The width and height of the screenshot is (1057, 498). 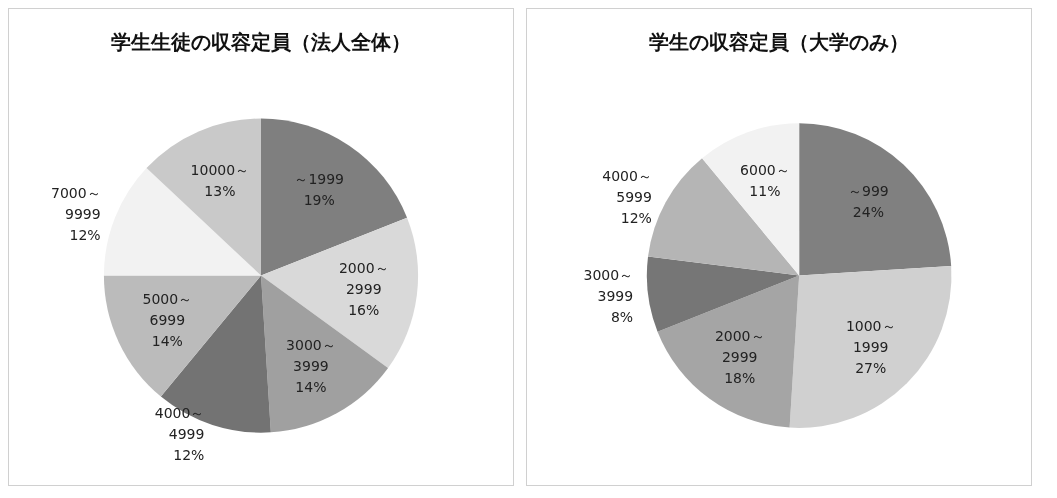 What do you see at coordinates (765, 190) in the screenshot?
I see `data-label: 11%` at bounding box center [765, 190].